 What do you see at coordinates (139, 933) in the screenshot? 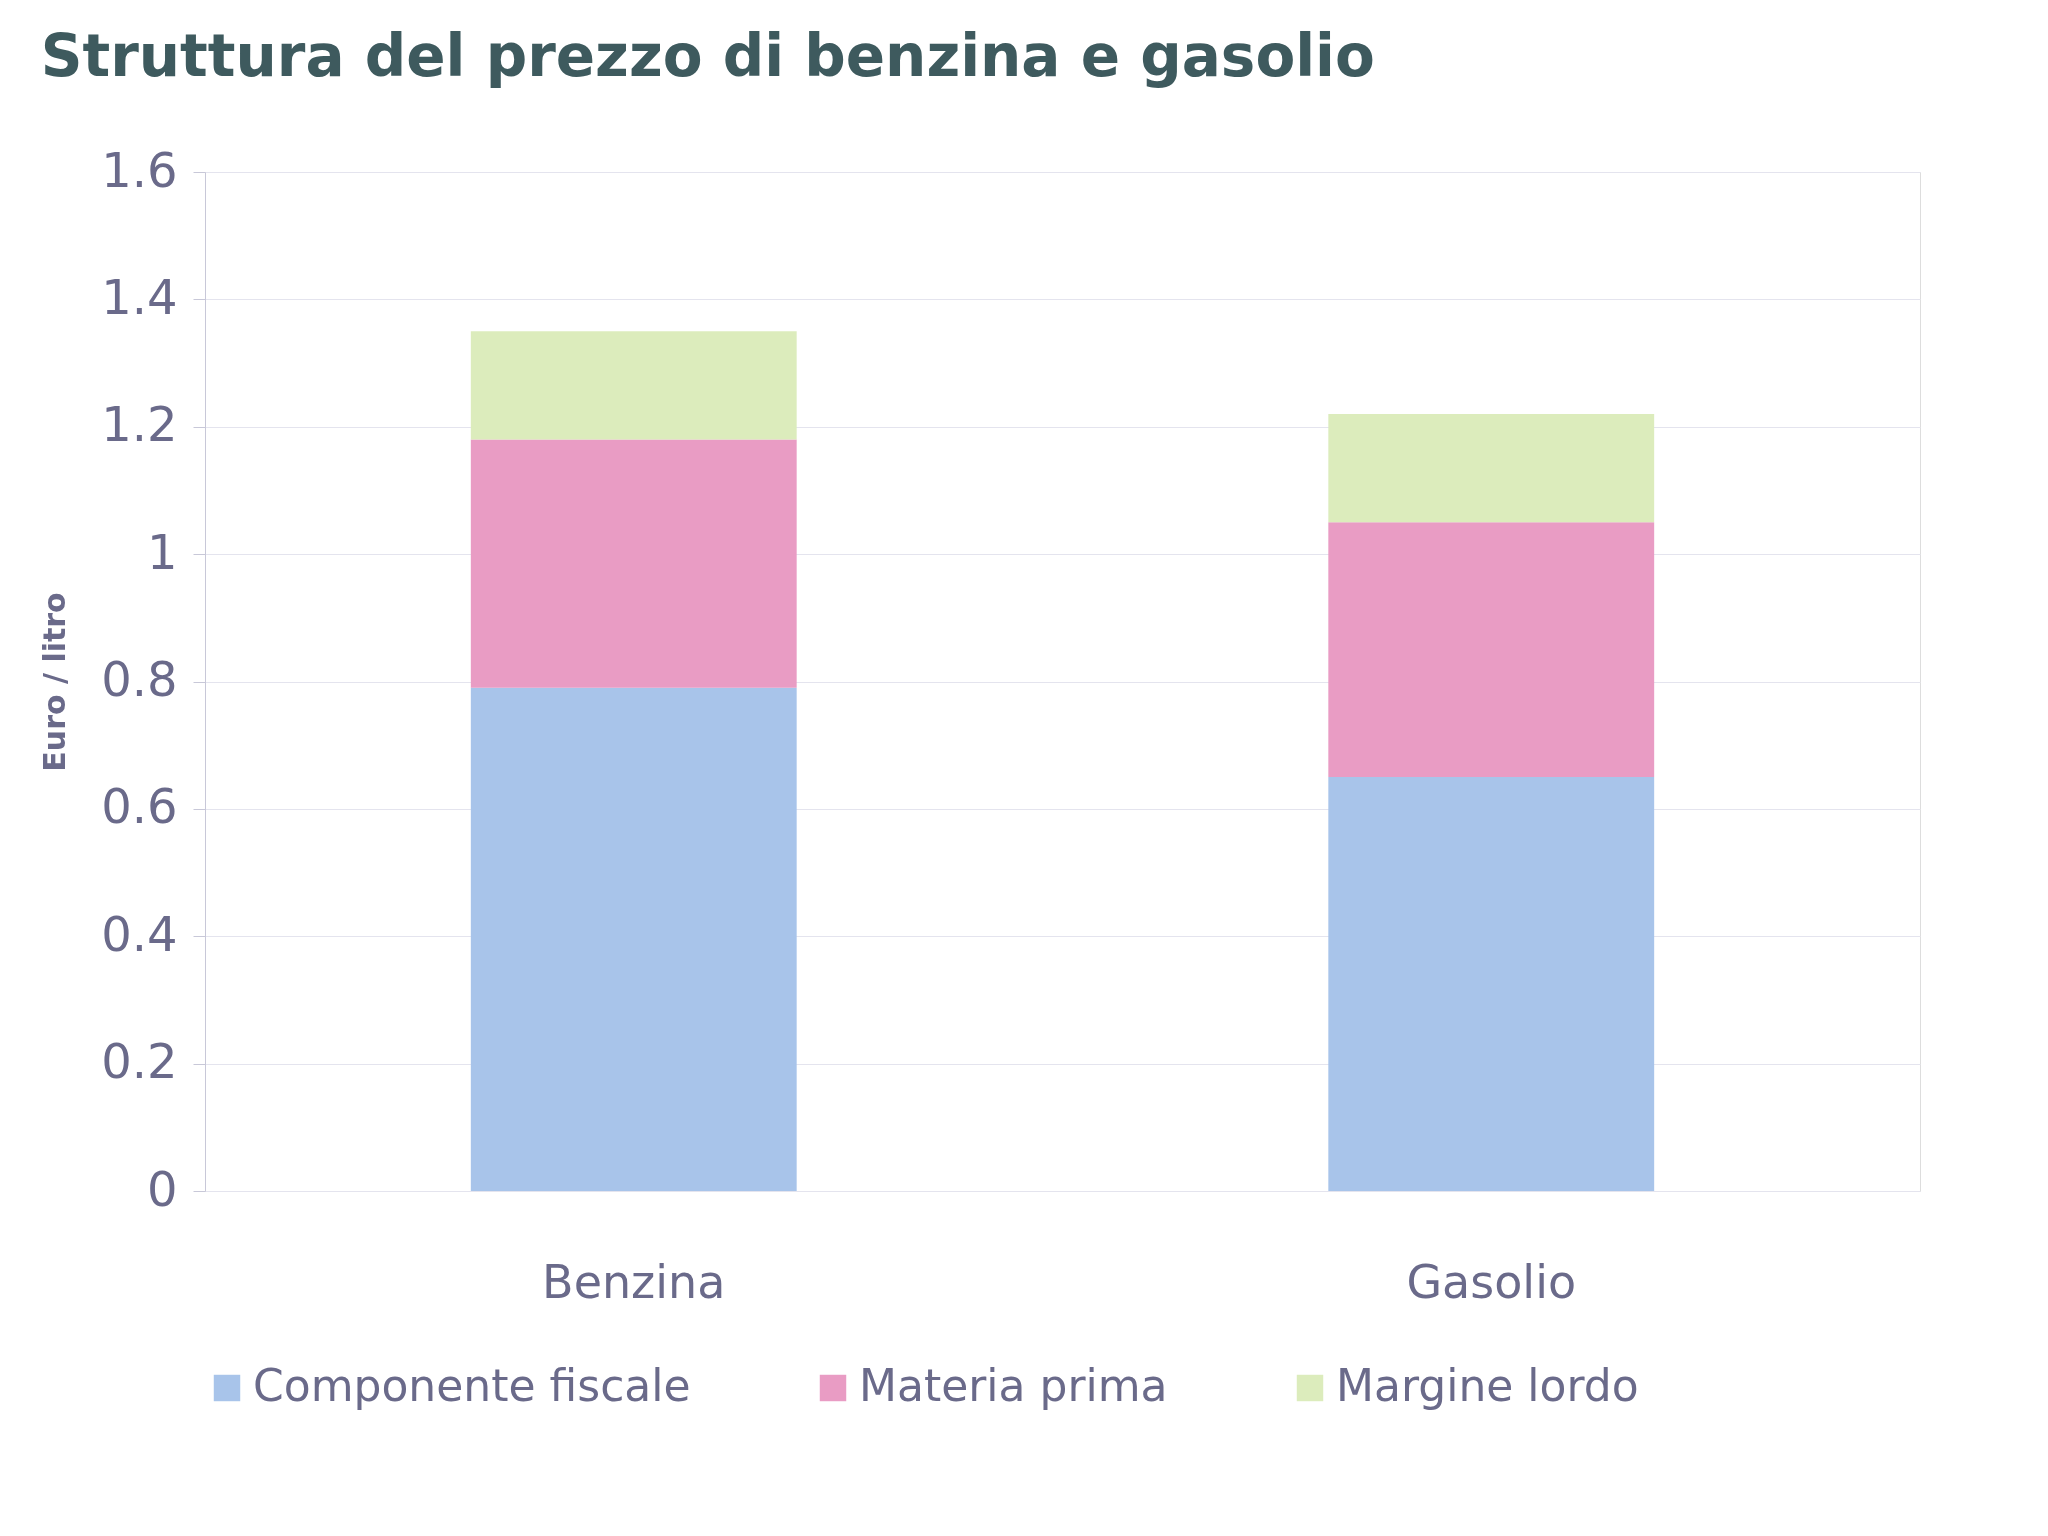
I see `y-tick-label: 0.4` at bounding box center [139, 933].